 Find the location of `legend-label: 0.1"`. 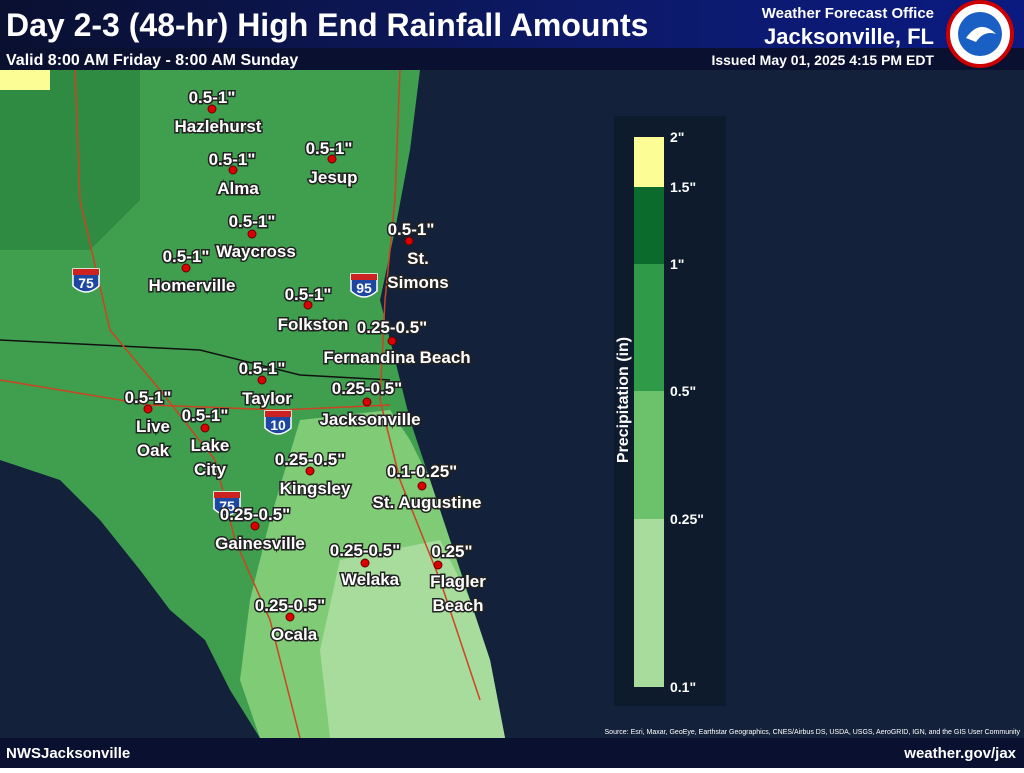

legend-label: 0.1" is located at coordinates (683, 687).